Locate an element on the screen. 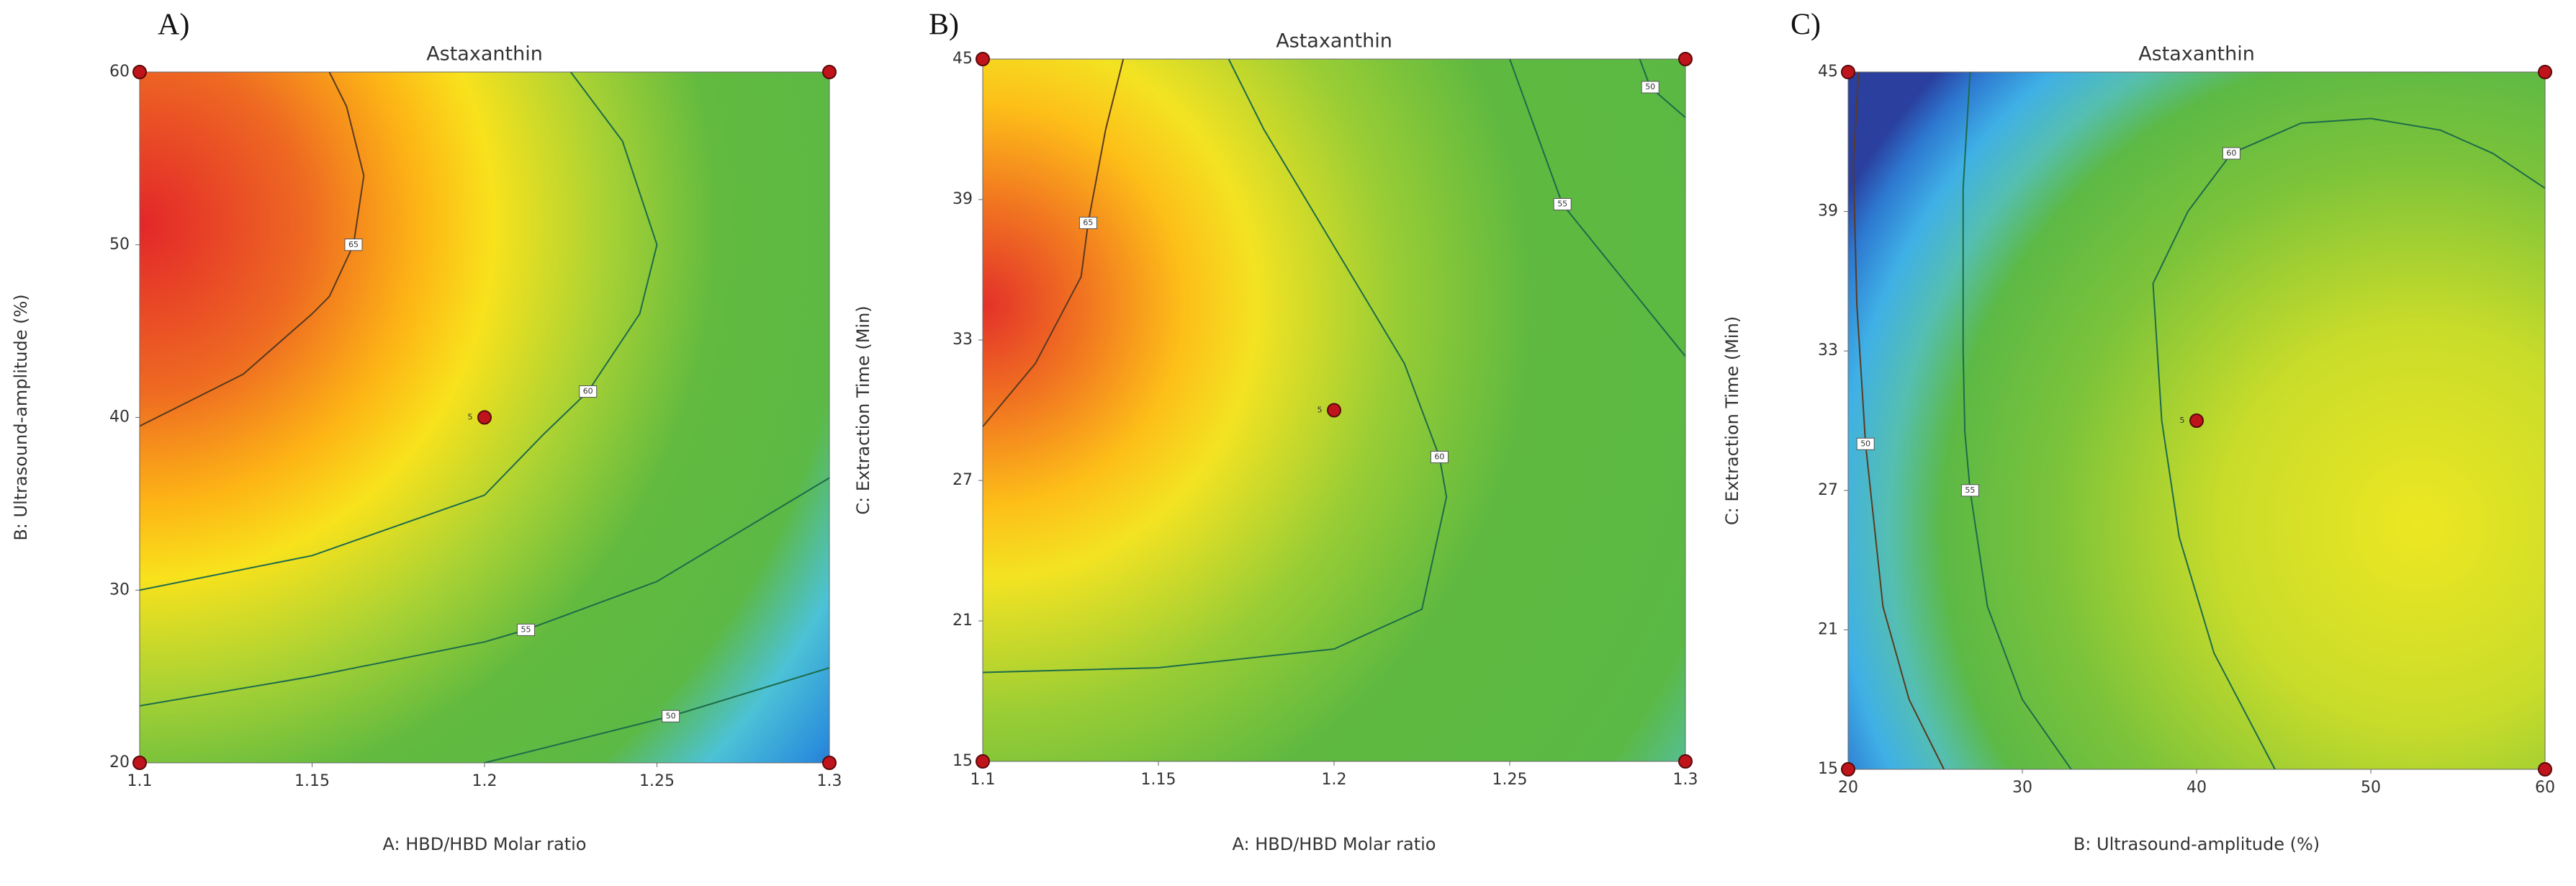 The image size is (2576, 886). panel-label: B) is located at coordinates (944, 25).